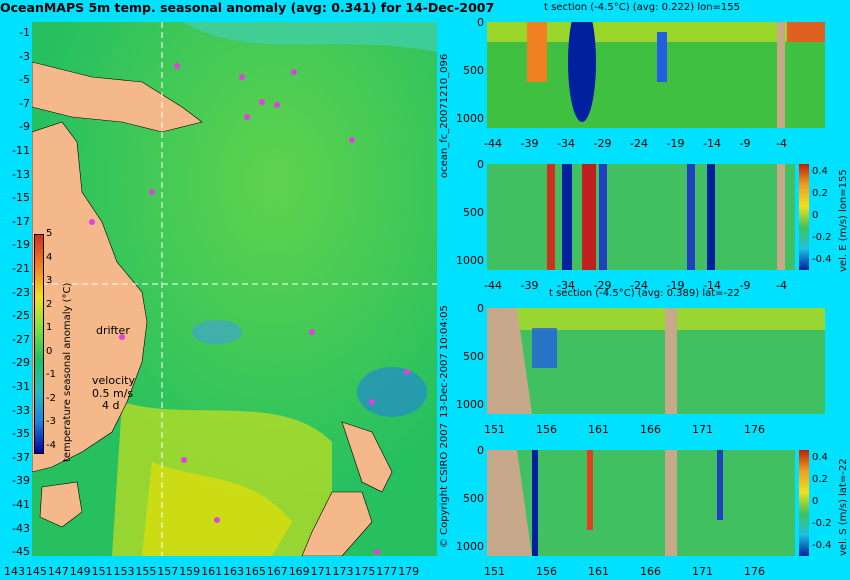 The width and height of the screenshot is (850, 580). Describe the element at coordinates (650, 429) in the screenshot. I see `panel3-xtick: 166` at that location.